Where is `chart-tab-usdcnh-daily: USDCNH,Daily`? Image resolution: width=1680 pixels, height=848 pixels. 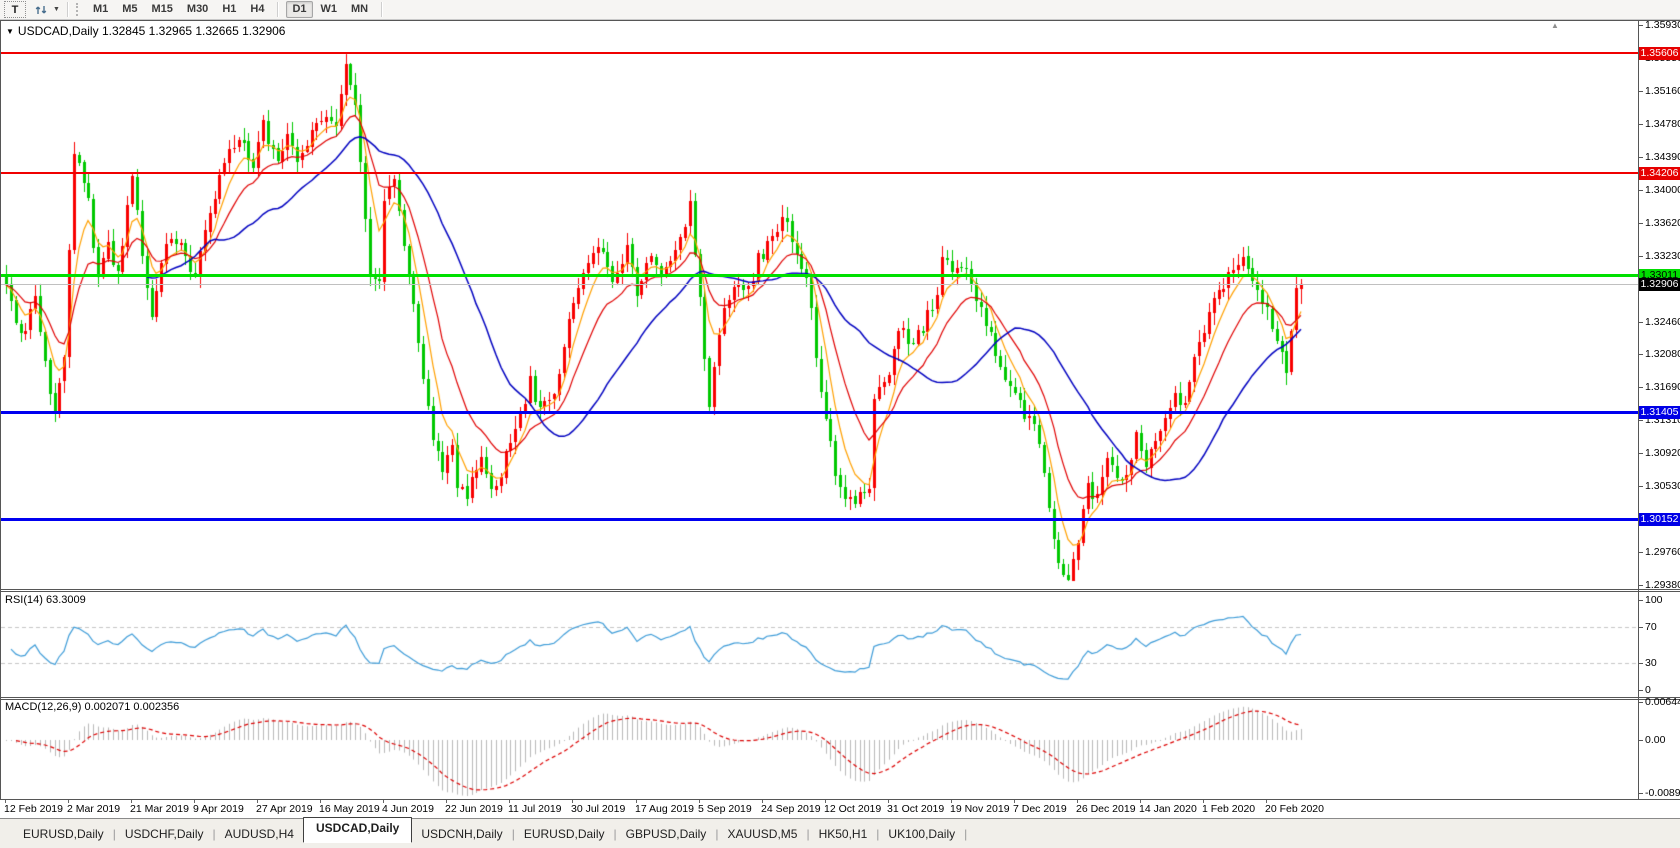
chart-tab-usdcnh-daily: USDCNH,Daily is located at coordinates (462, 833).